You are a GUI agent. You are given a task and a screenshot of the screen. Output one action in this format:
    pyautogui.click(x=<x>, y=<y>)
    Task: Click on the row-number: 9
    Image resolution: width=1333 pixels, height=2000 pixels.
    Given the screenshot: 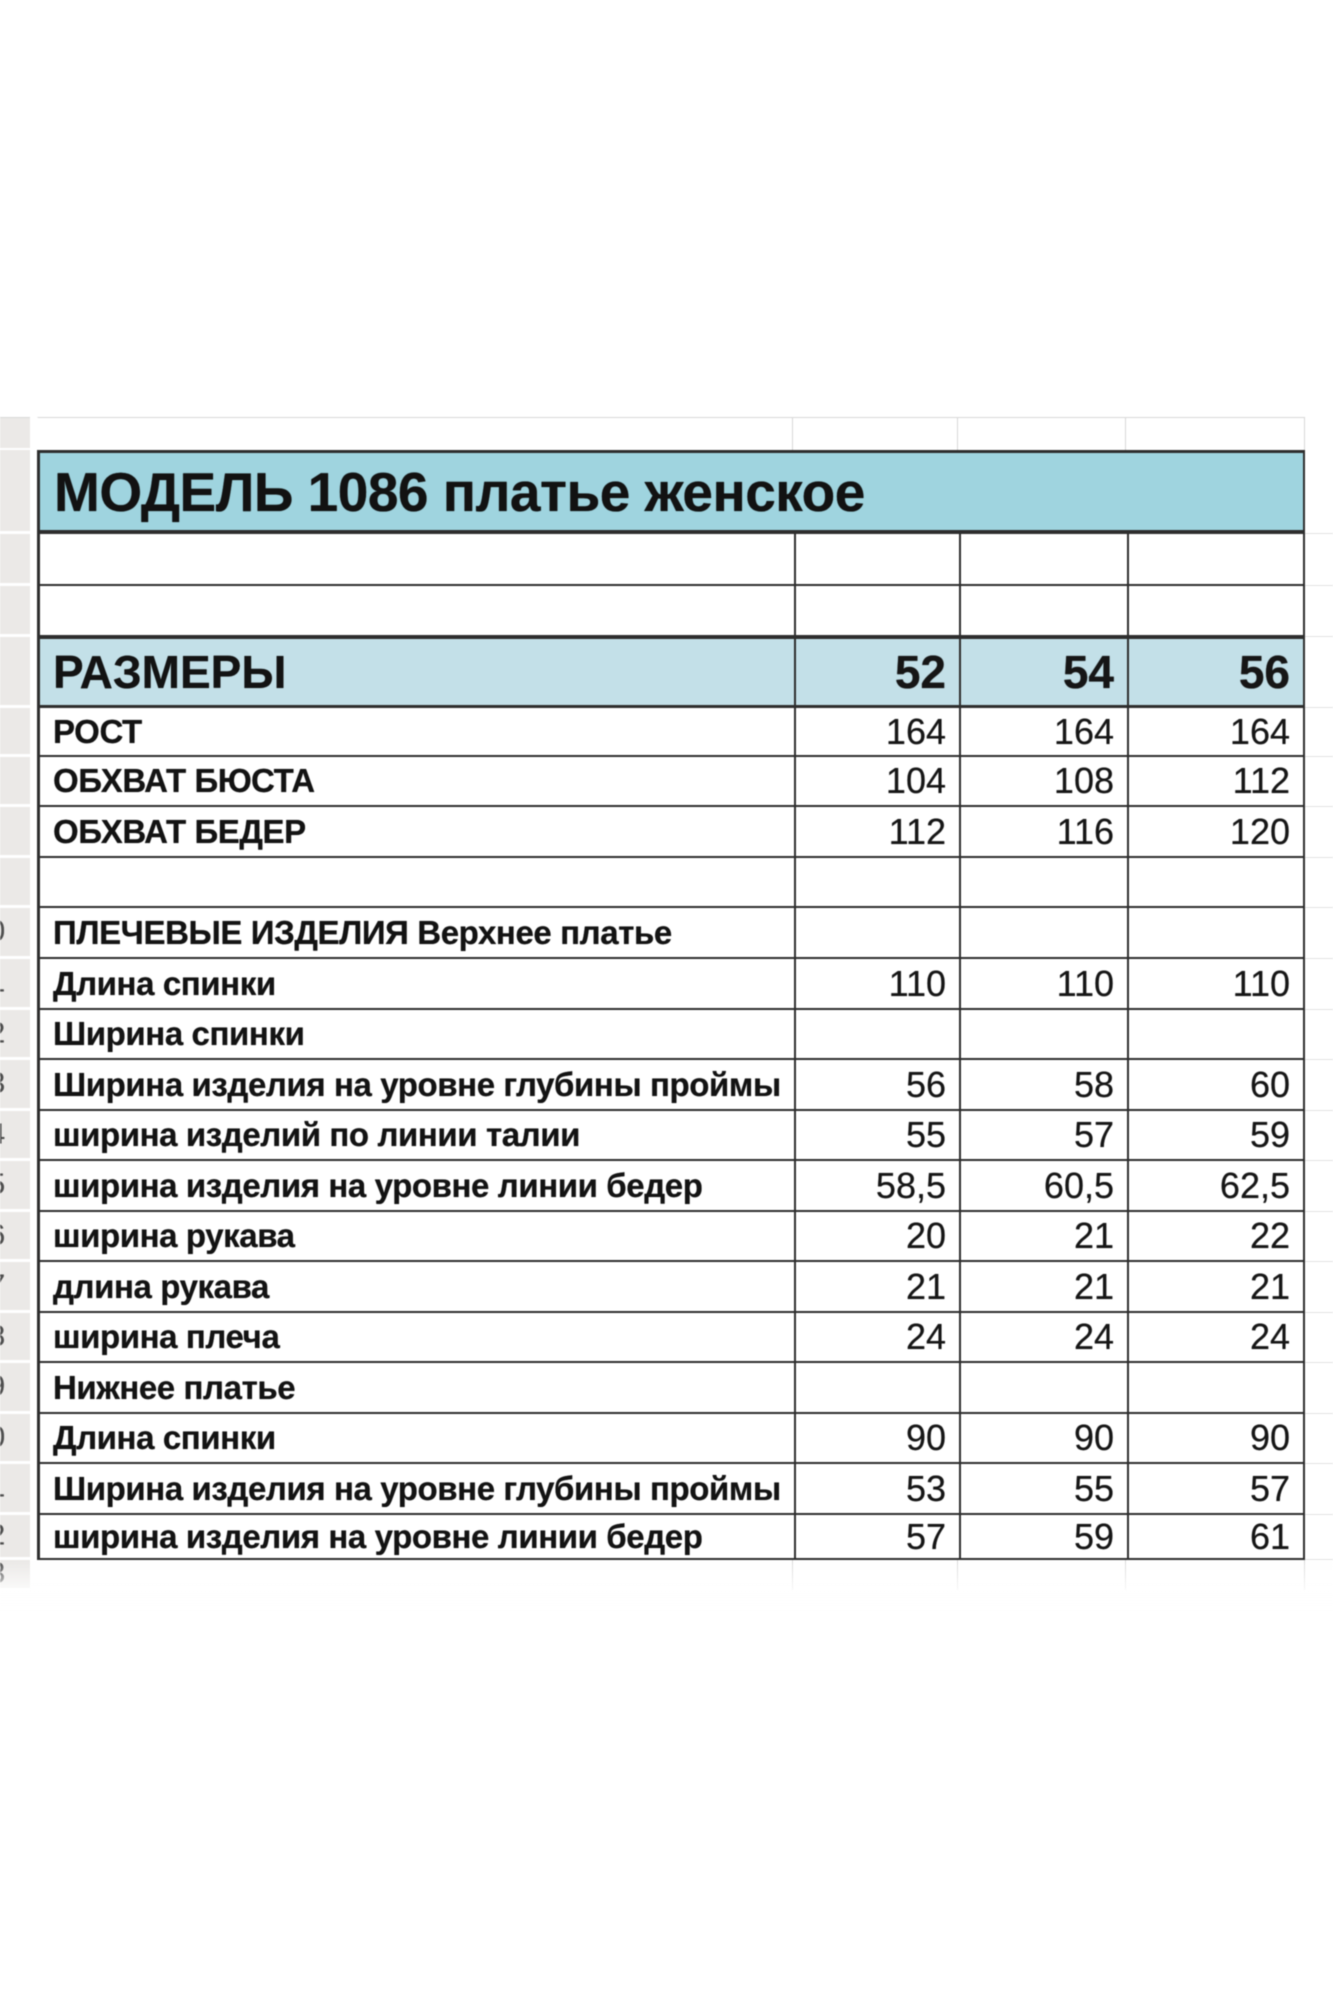 What is the action you would take?
    pyautogui.click(x=2, y=1387)
    